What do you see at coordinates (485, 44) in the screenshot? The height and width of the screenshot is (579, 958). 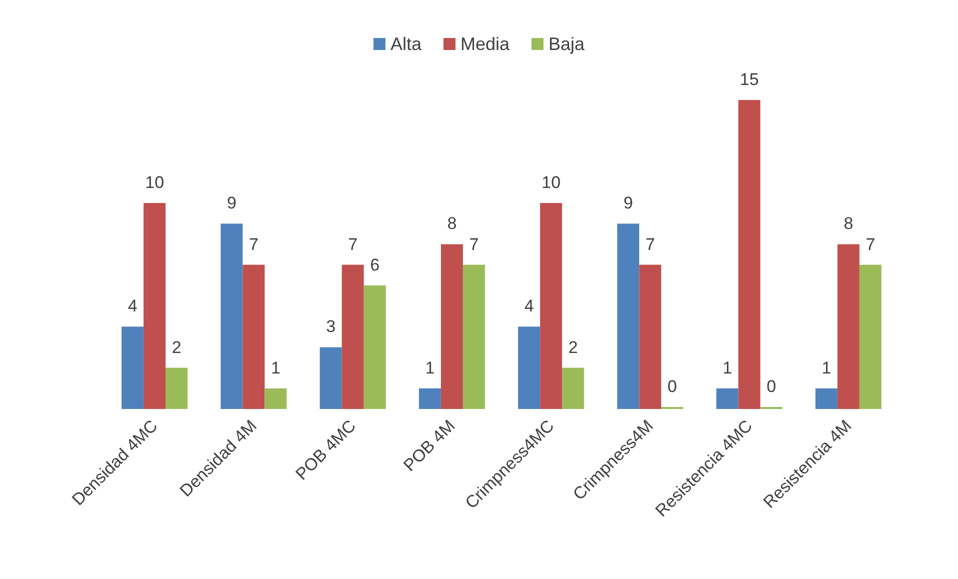 I see `legend-label: Media` at bounding box center [485, 44].